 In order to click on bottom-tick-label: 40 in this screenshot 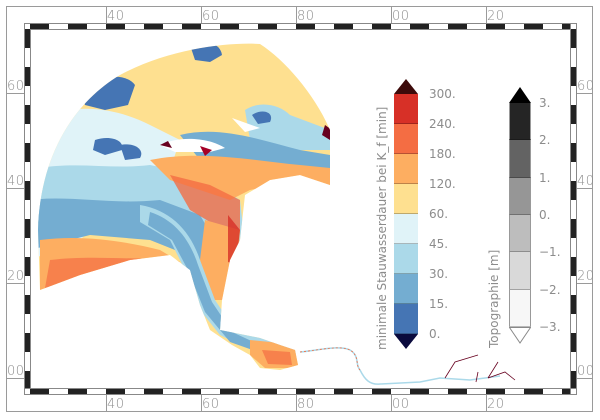, I will do `click(116, 404)`.